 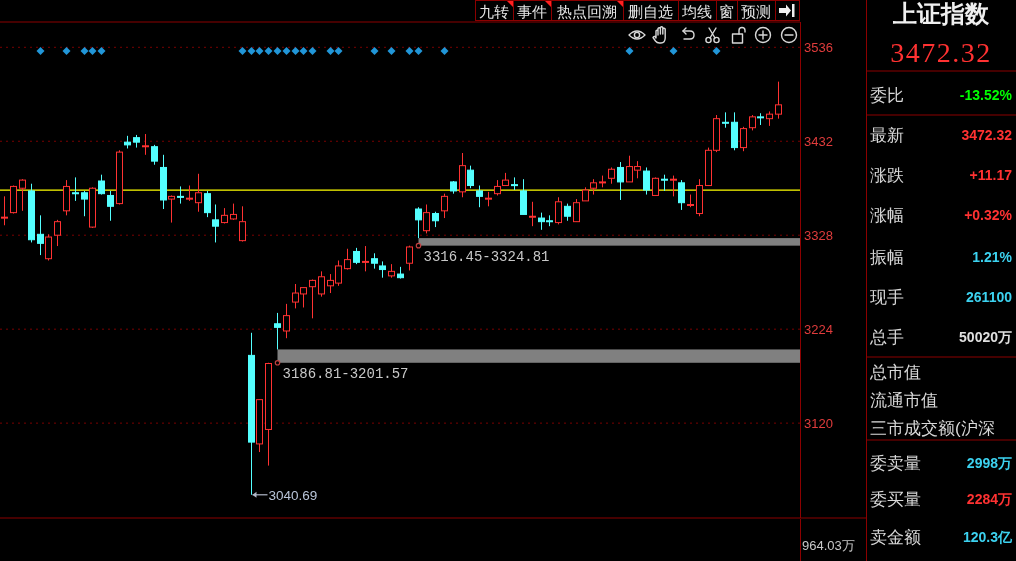 I want to click on category-label: 涨跌, so click(x=887, y=175).